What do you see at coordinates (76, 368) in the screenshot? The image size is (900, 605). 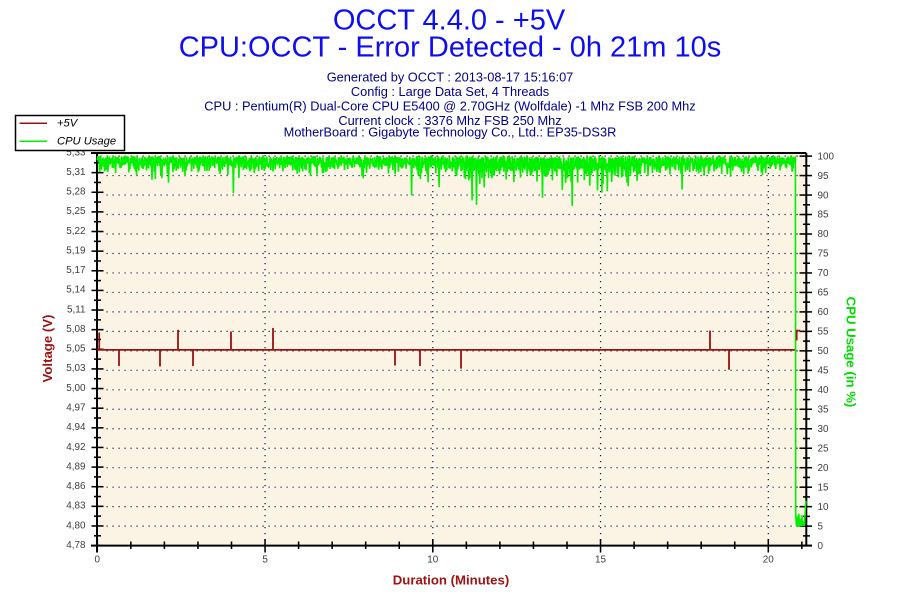 I see `svg-text: 5,03` at bounding box center [76, 368].